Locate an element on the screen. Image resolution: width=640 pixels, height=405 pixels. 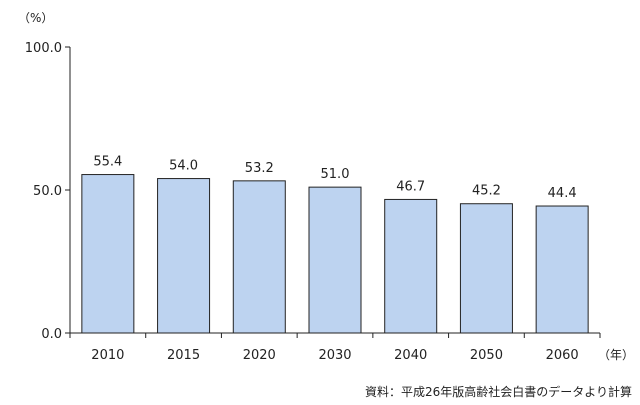
bar-2015 is located at coordinates (184, 256).